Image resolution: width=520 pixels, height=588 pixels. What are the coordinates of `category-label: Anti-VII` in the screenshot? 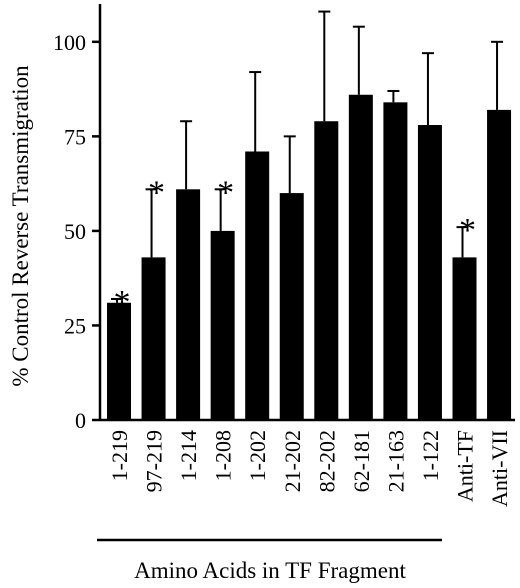 It's located at (499, 468).